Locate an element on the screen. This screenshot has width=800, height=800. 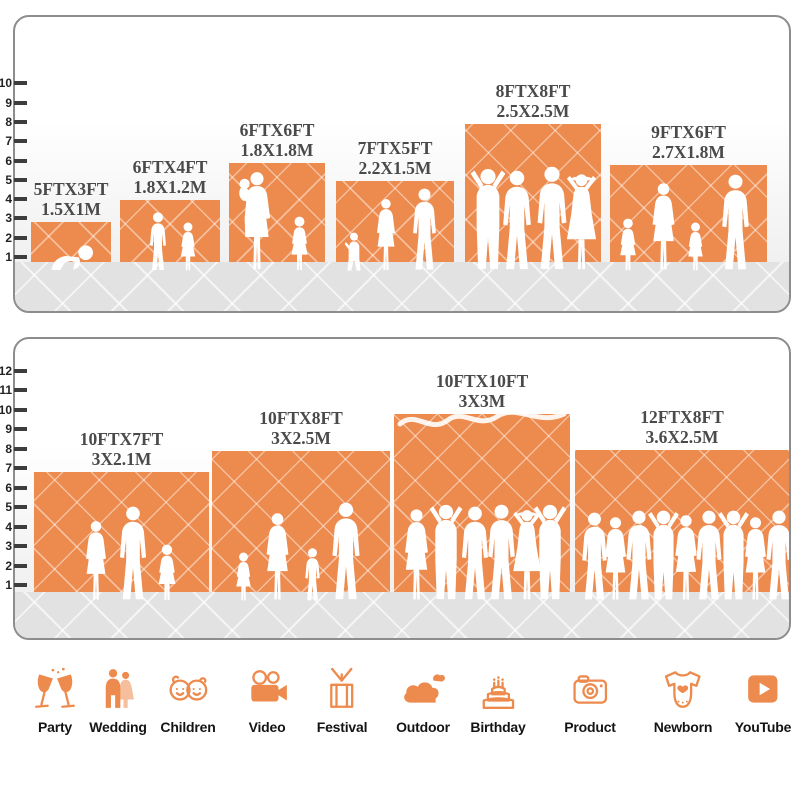
backdrop-10x7: 10FTX7FT 3X2.1M is located at coordinates (121, 515).